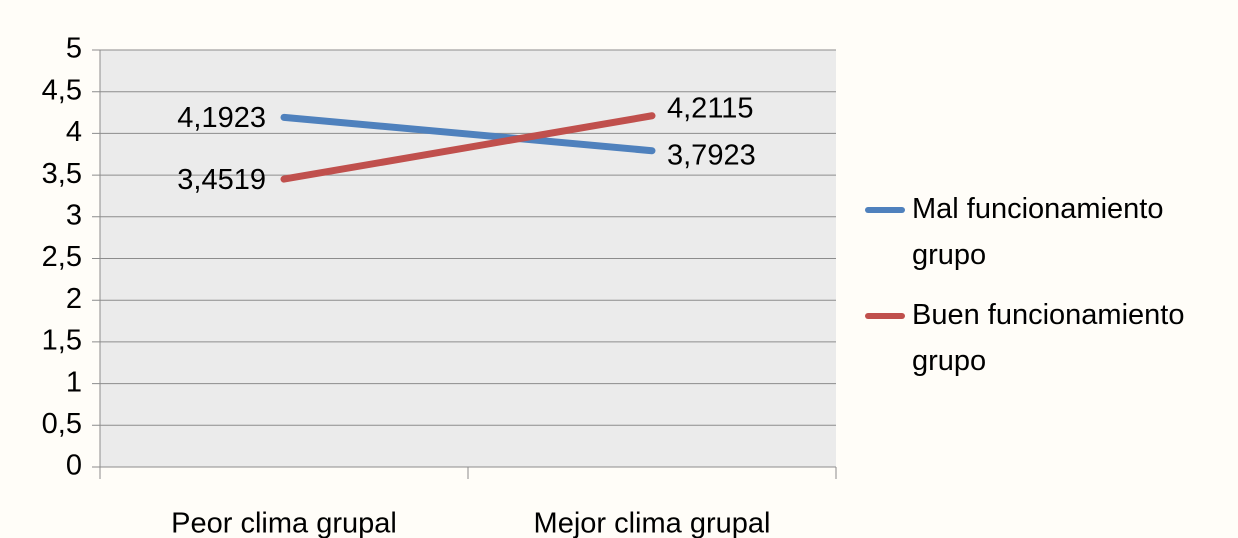 The width and height of the screenshot is (1238, 538). What do you see at coordinates (62, 90) in the screenshot?
I see `y-tick-label: 4,5` at bounding box center [62, 90].